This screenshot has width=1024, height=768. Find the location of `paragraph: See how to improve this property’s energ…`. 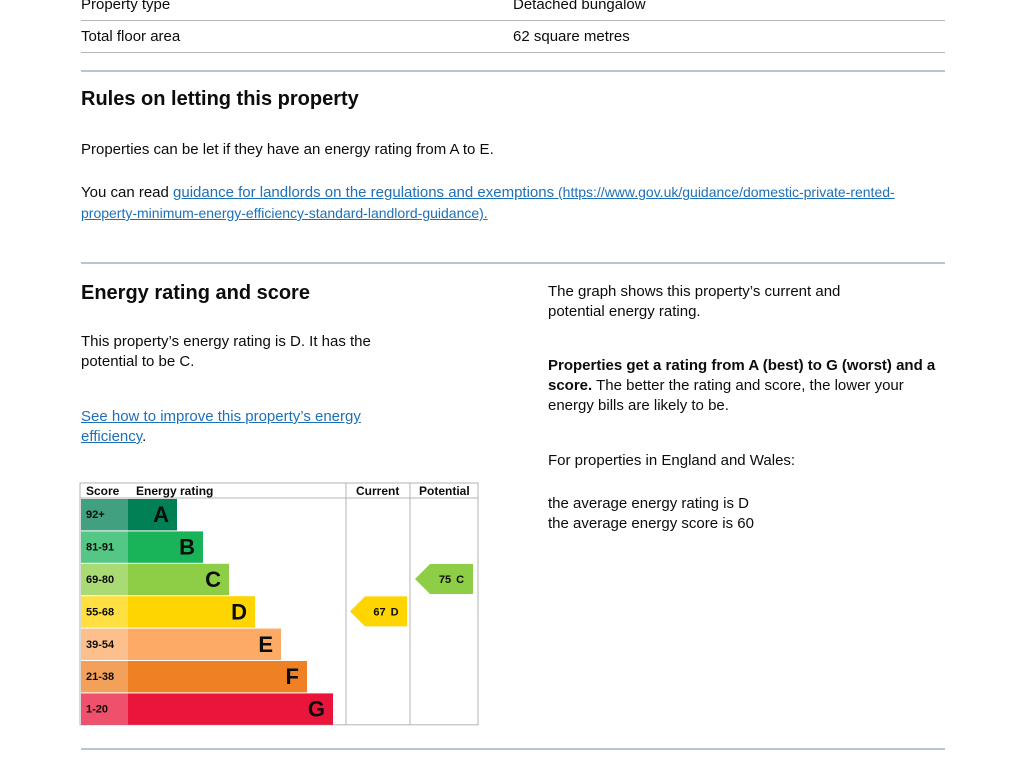

paragraph: See how to improve this property’s energ… is located at coordinates (253, 427).